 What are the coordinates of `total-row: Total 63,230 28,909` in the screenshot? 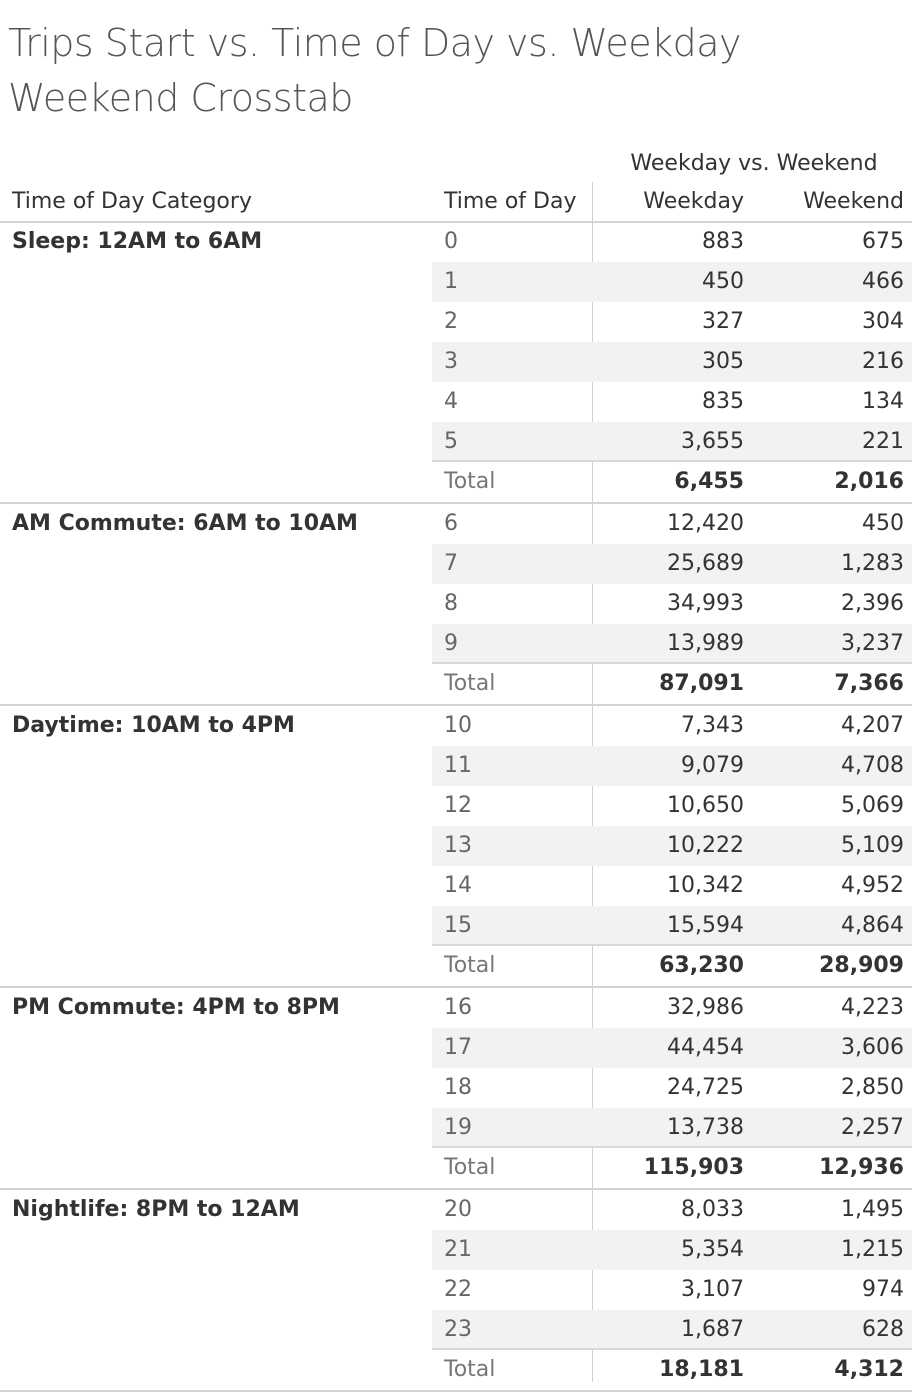 It's located at (456, 965).